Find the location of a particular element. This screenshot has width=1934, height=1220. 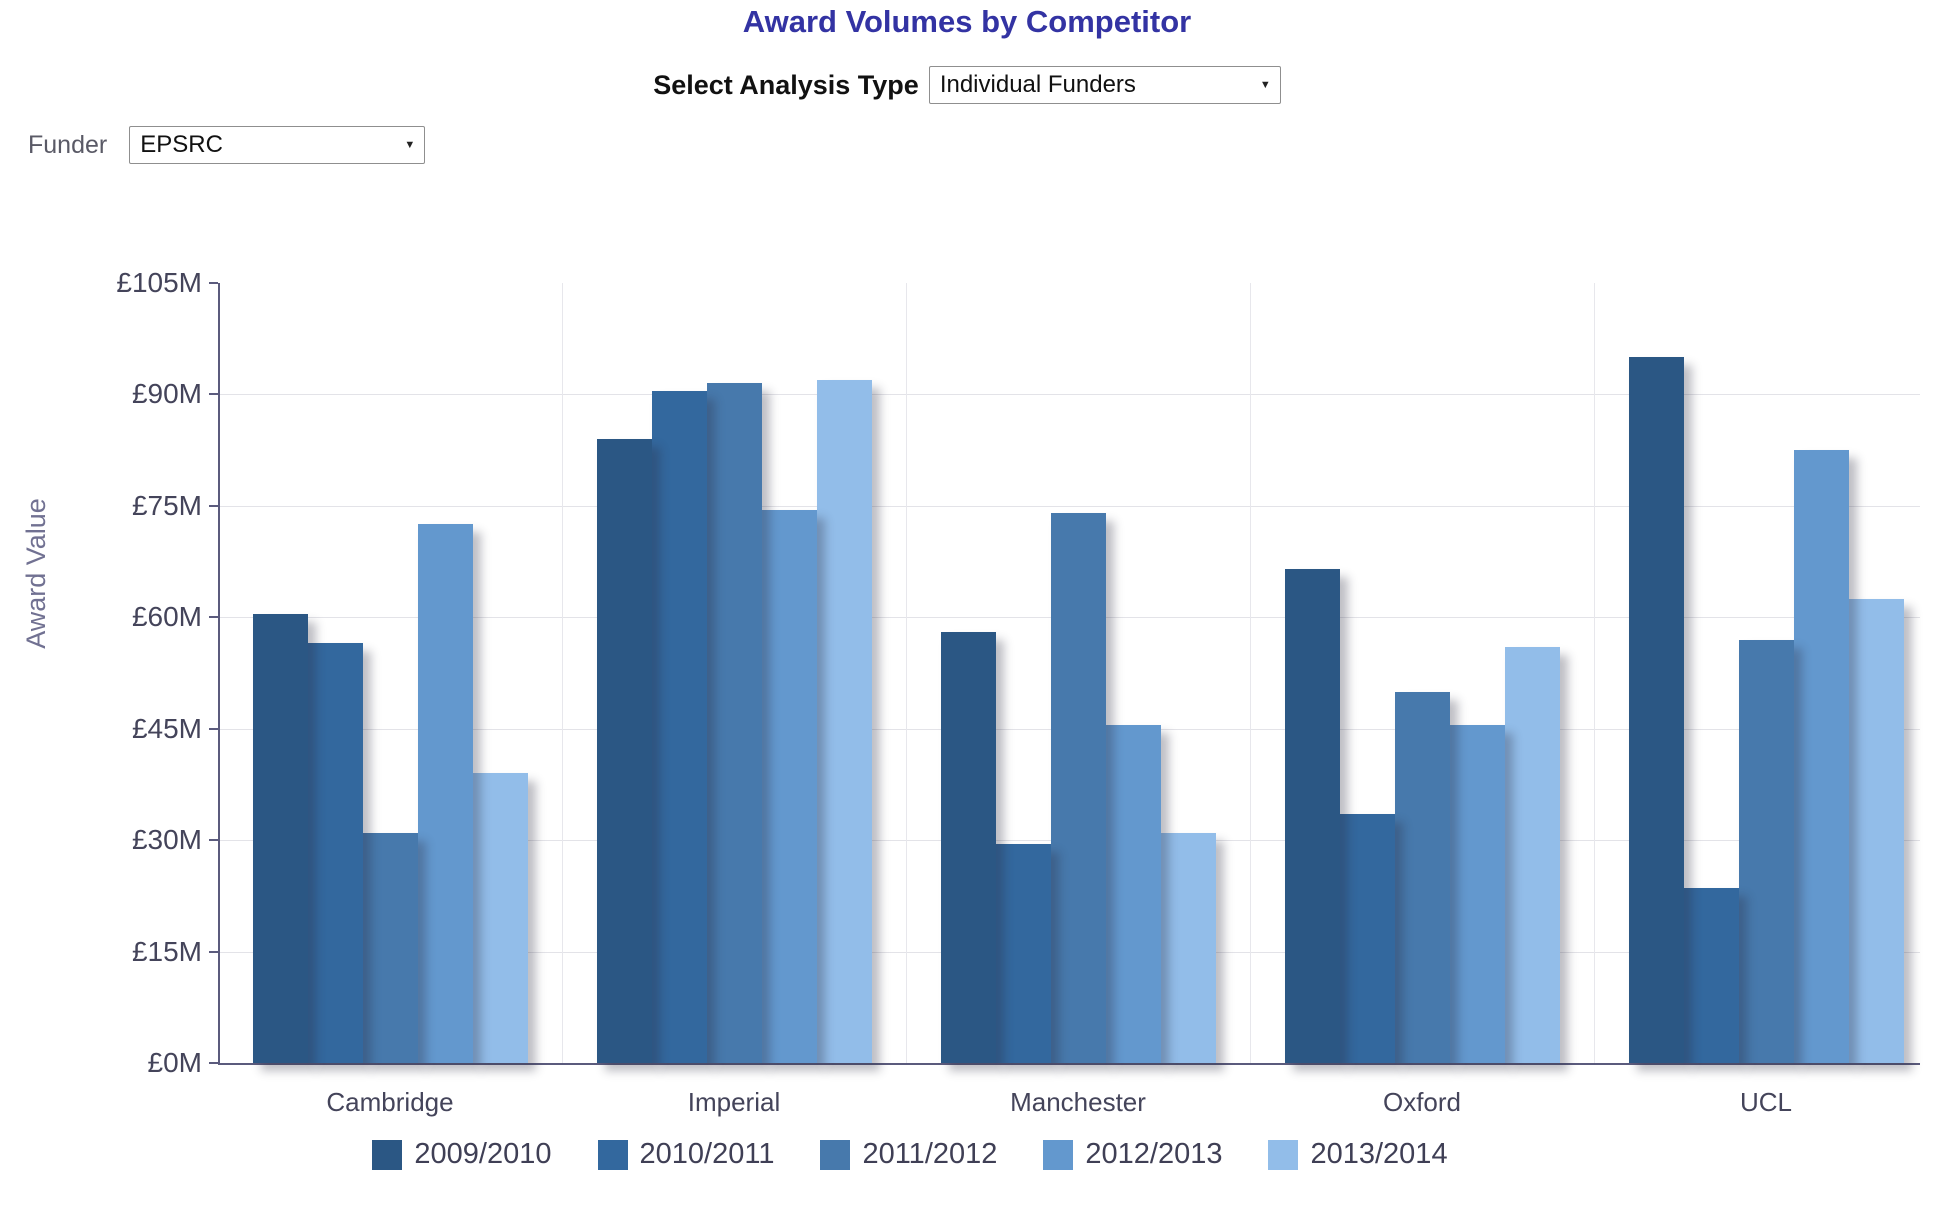

legend-item-2011-2012: 2011/2012 is located at coordinates (908, 1154).